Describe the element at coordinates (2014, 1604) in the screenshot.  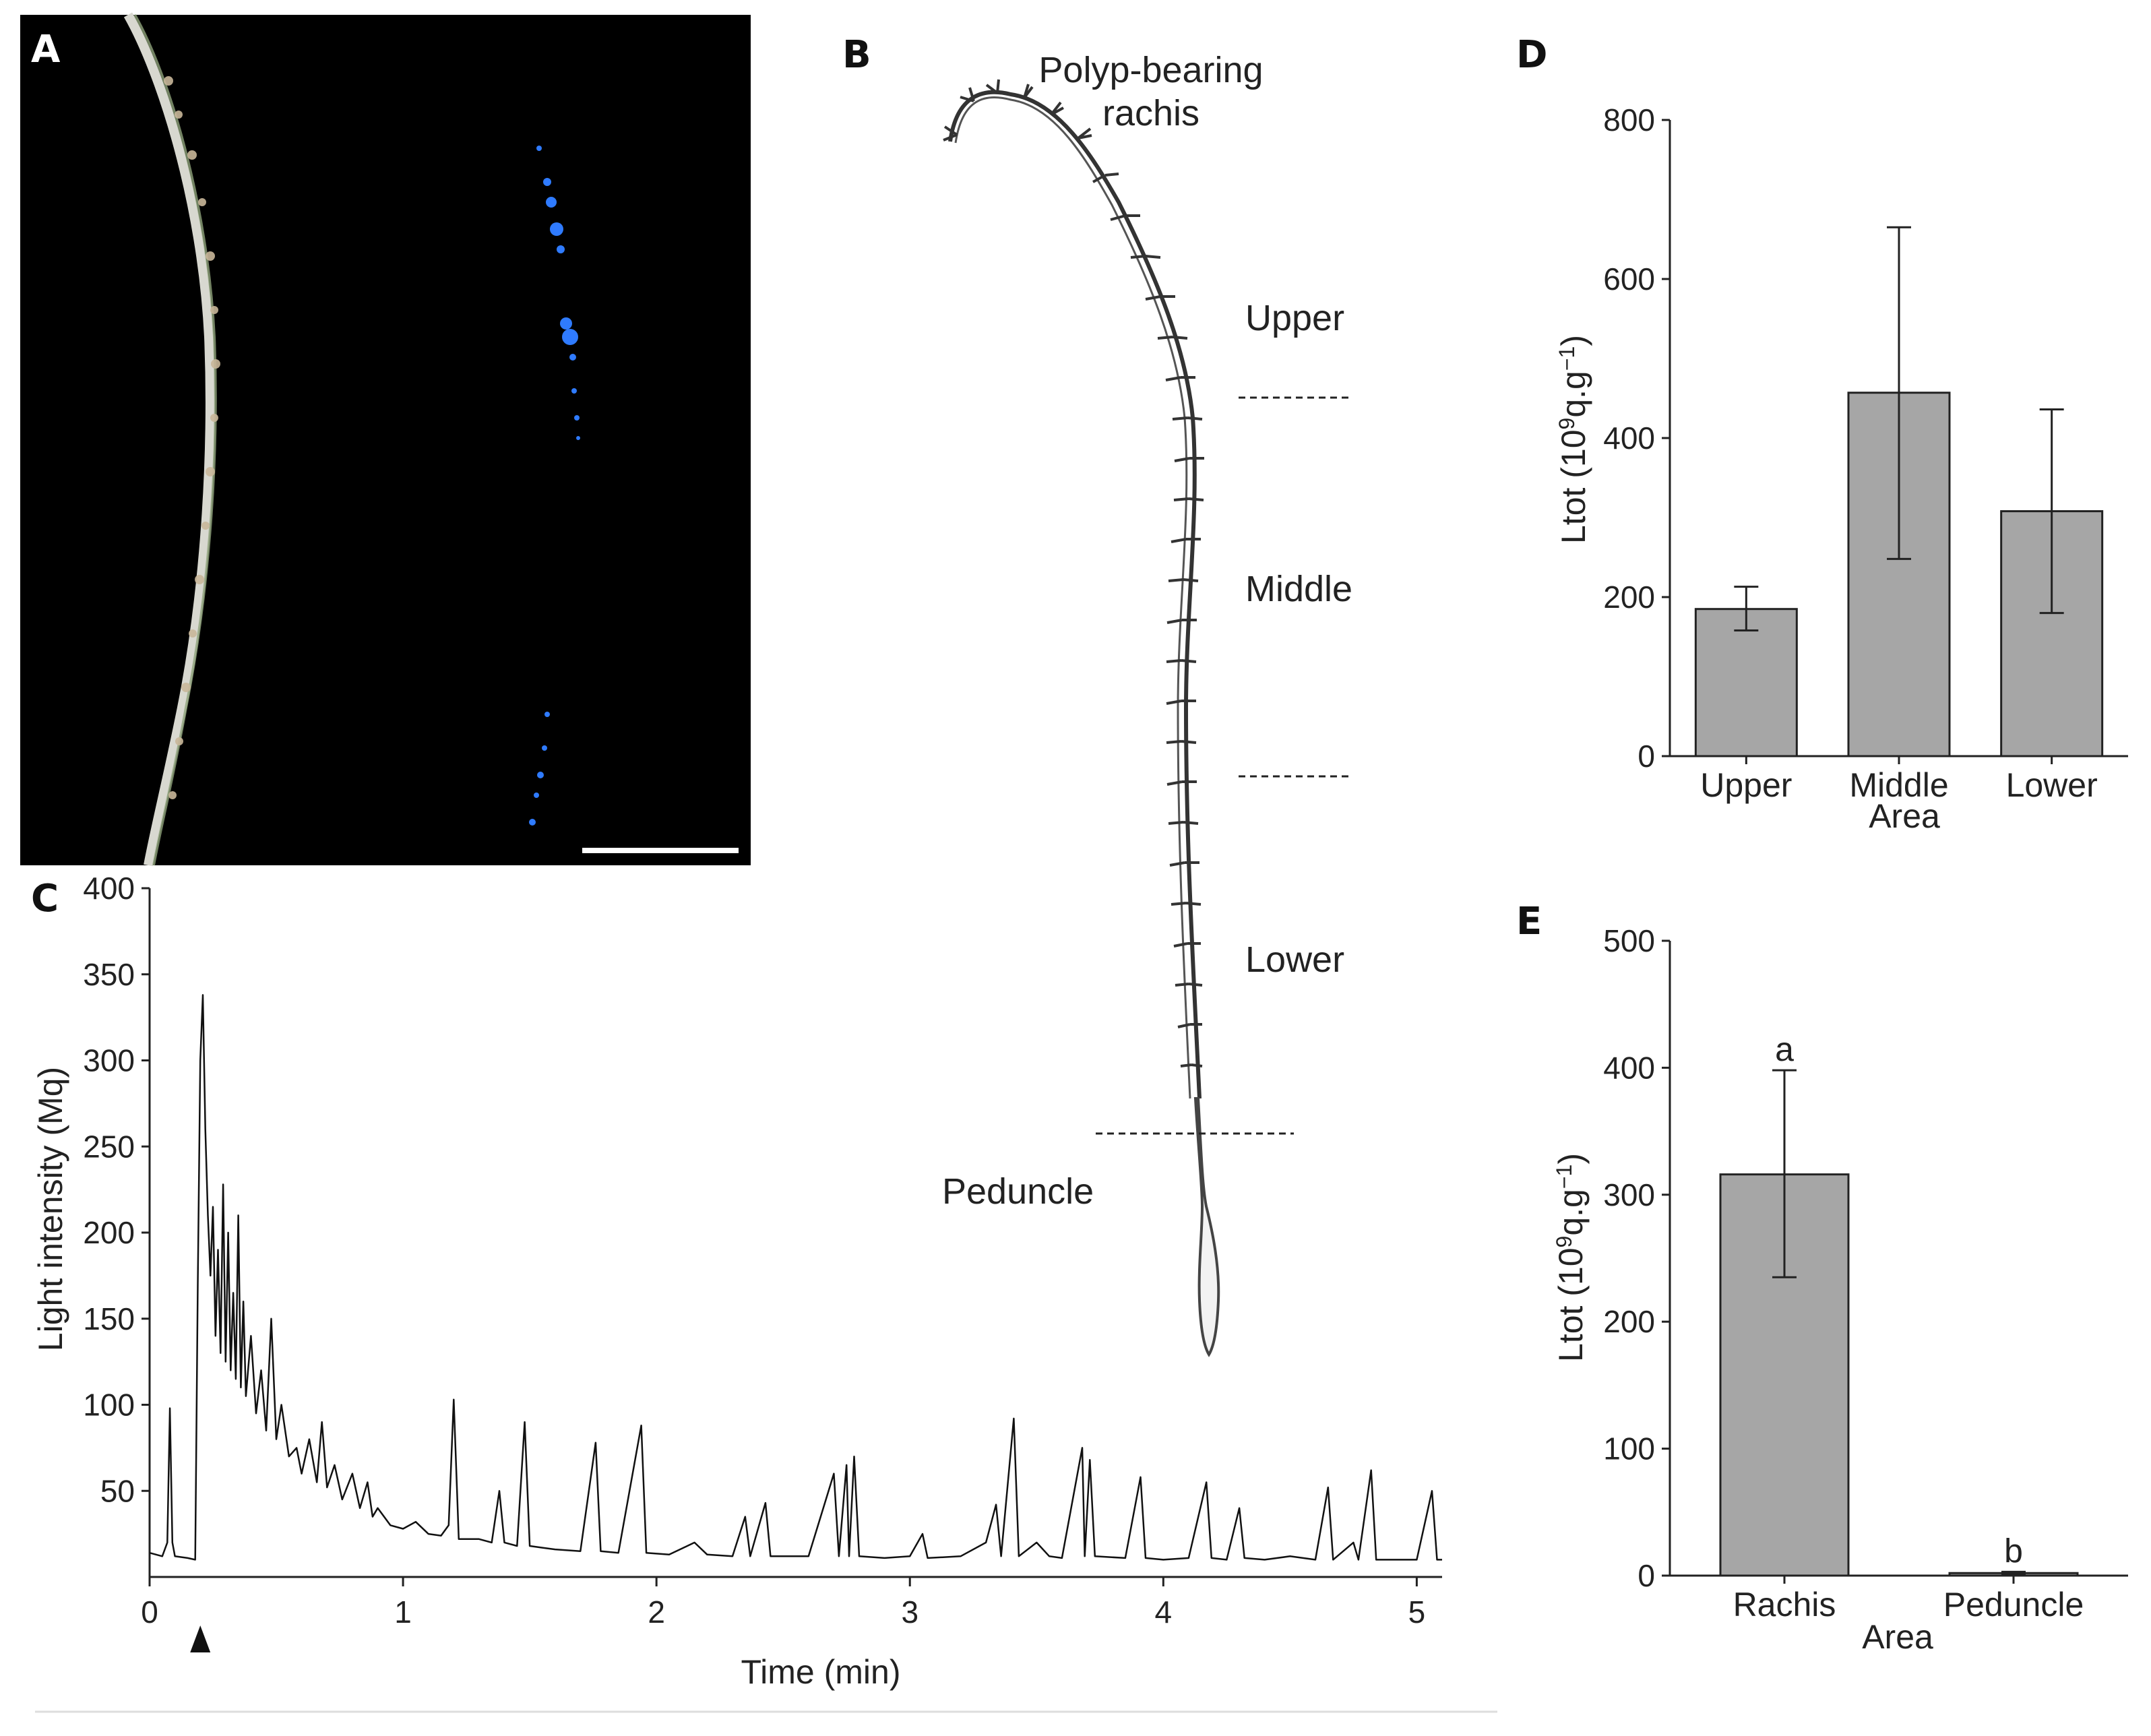
I see `bar-chart-e-category-label: Peduncle` at that location.